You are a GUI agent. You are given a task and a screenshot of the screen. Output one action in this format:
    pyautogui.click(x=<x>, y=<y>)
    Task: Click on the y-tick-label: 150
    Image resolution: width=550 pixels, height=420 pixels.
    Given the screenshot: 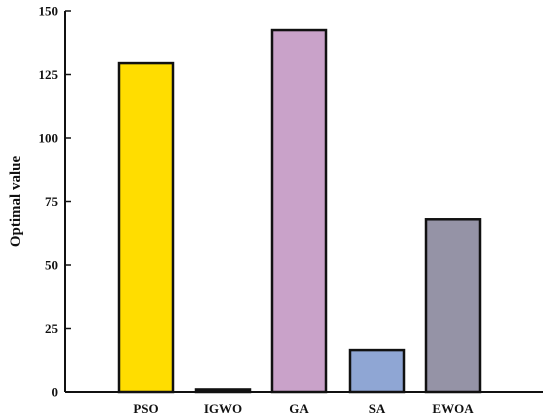 What is the action you would take?
    pyautogui.click(x=49, y=11)
    